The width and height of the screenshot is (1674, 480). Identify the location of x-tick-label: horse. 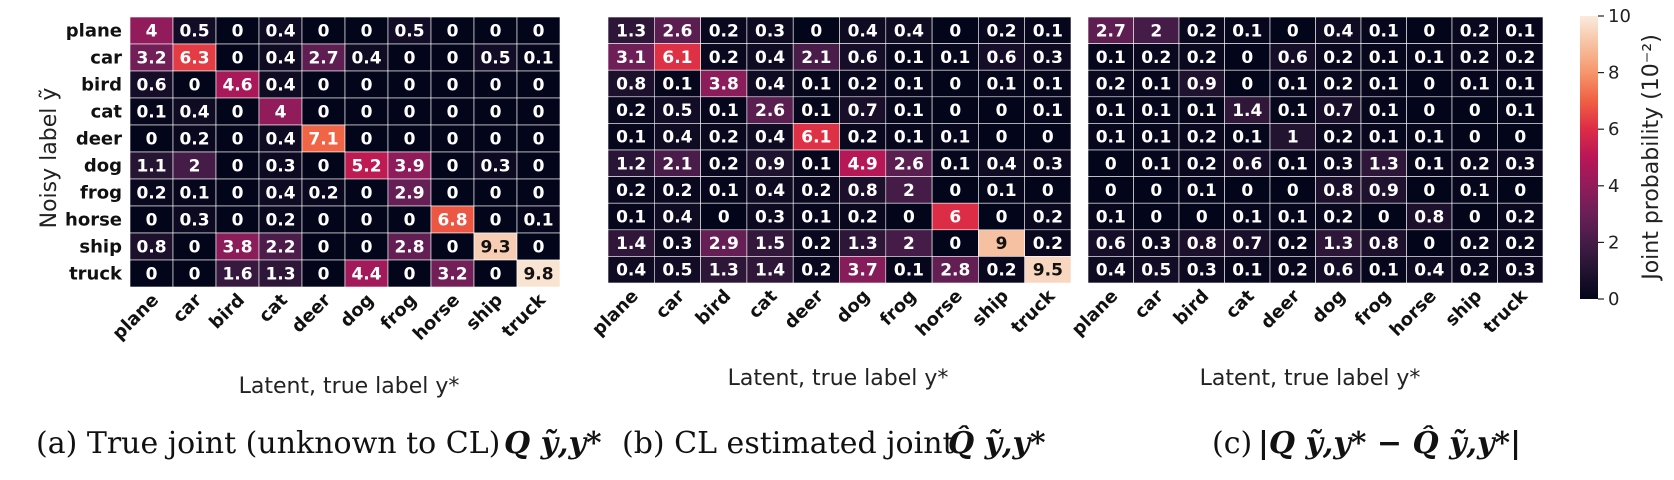
(939, 313).